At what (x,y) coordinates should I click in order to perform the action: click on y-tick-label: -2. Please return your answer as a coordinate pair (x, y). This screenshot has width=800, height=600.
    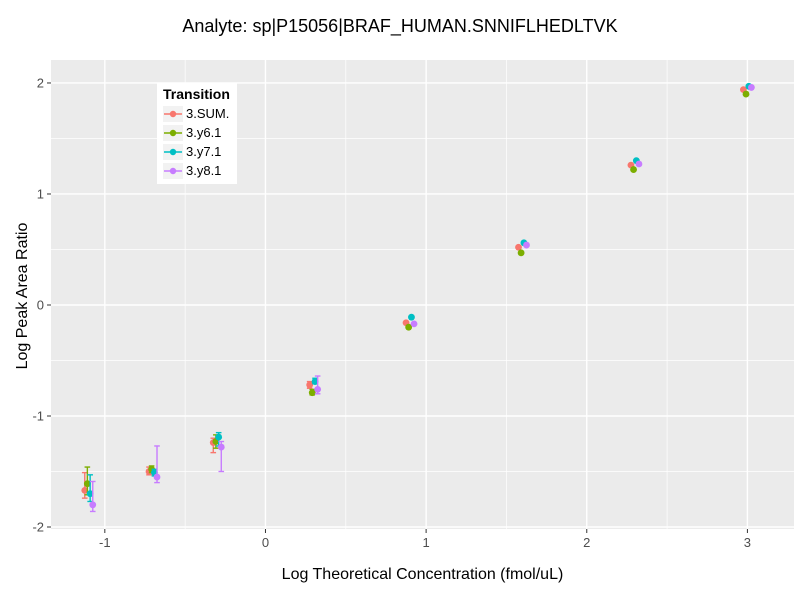
    Looking at the image, I should click on (38, 527).